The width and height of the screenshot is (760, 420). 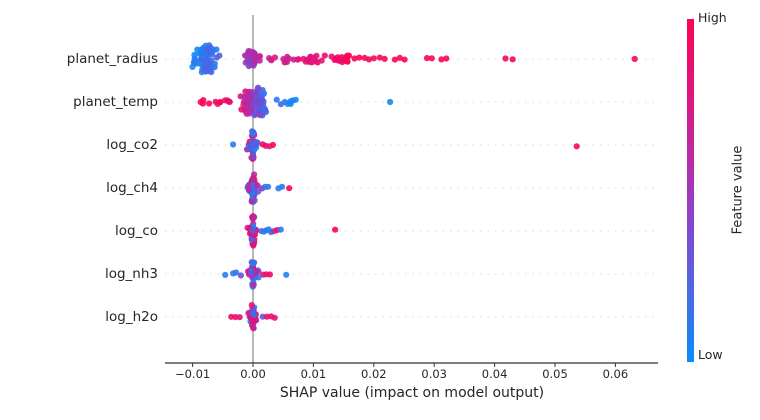 I want to click on x-tick-label: 0.01, so click(x=313, y=374).